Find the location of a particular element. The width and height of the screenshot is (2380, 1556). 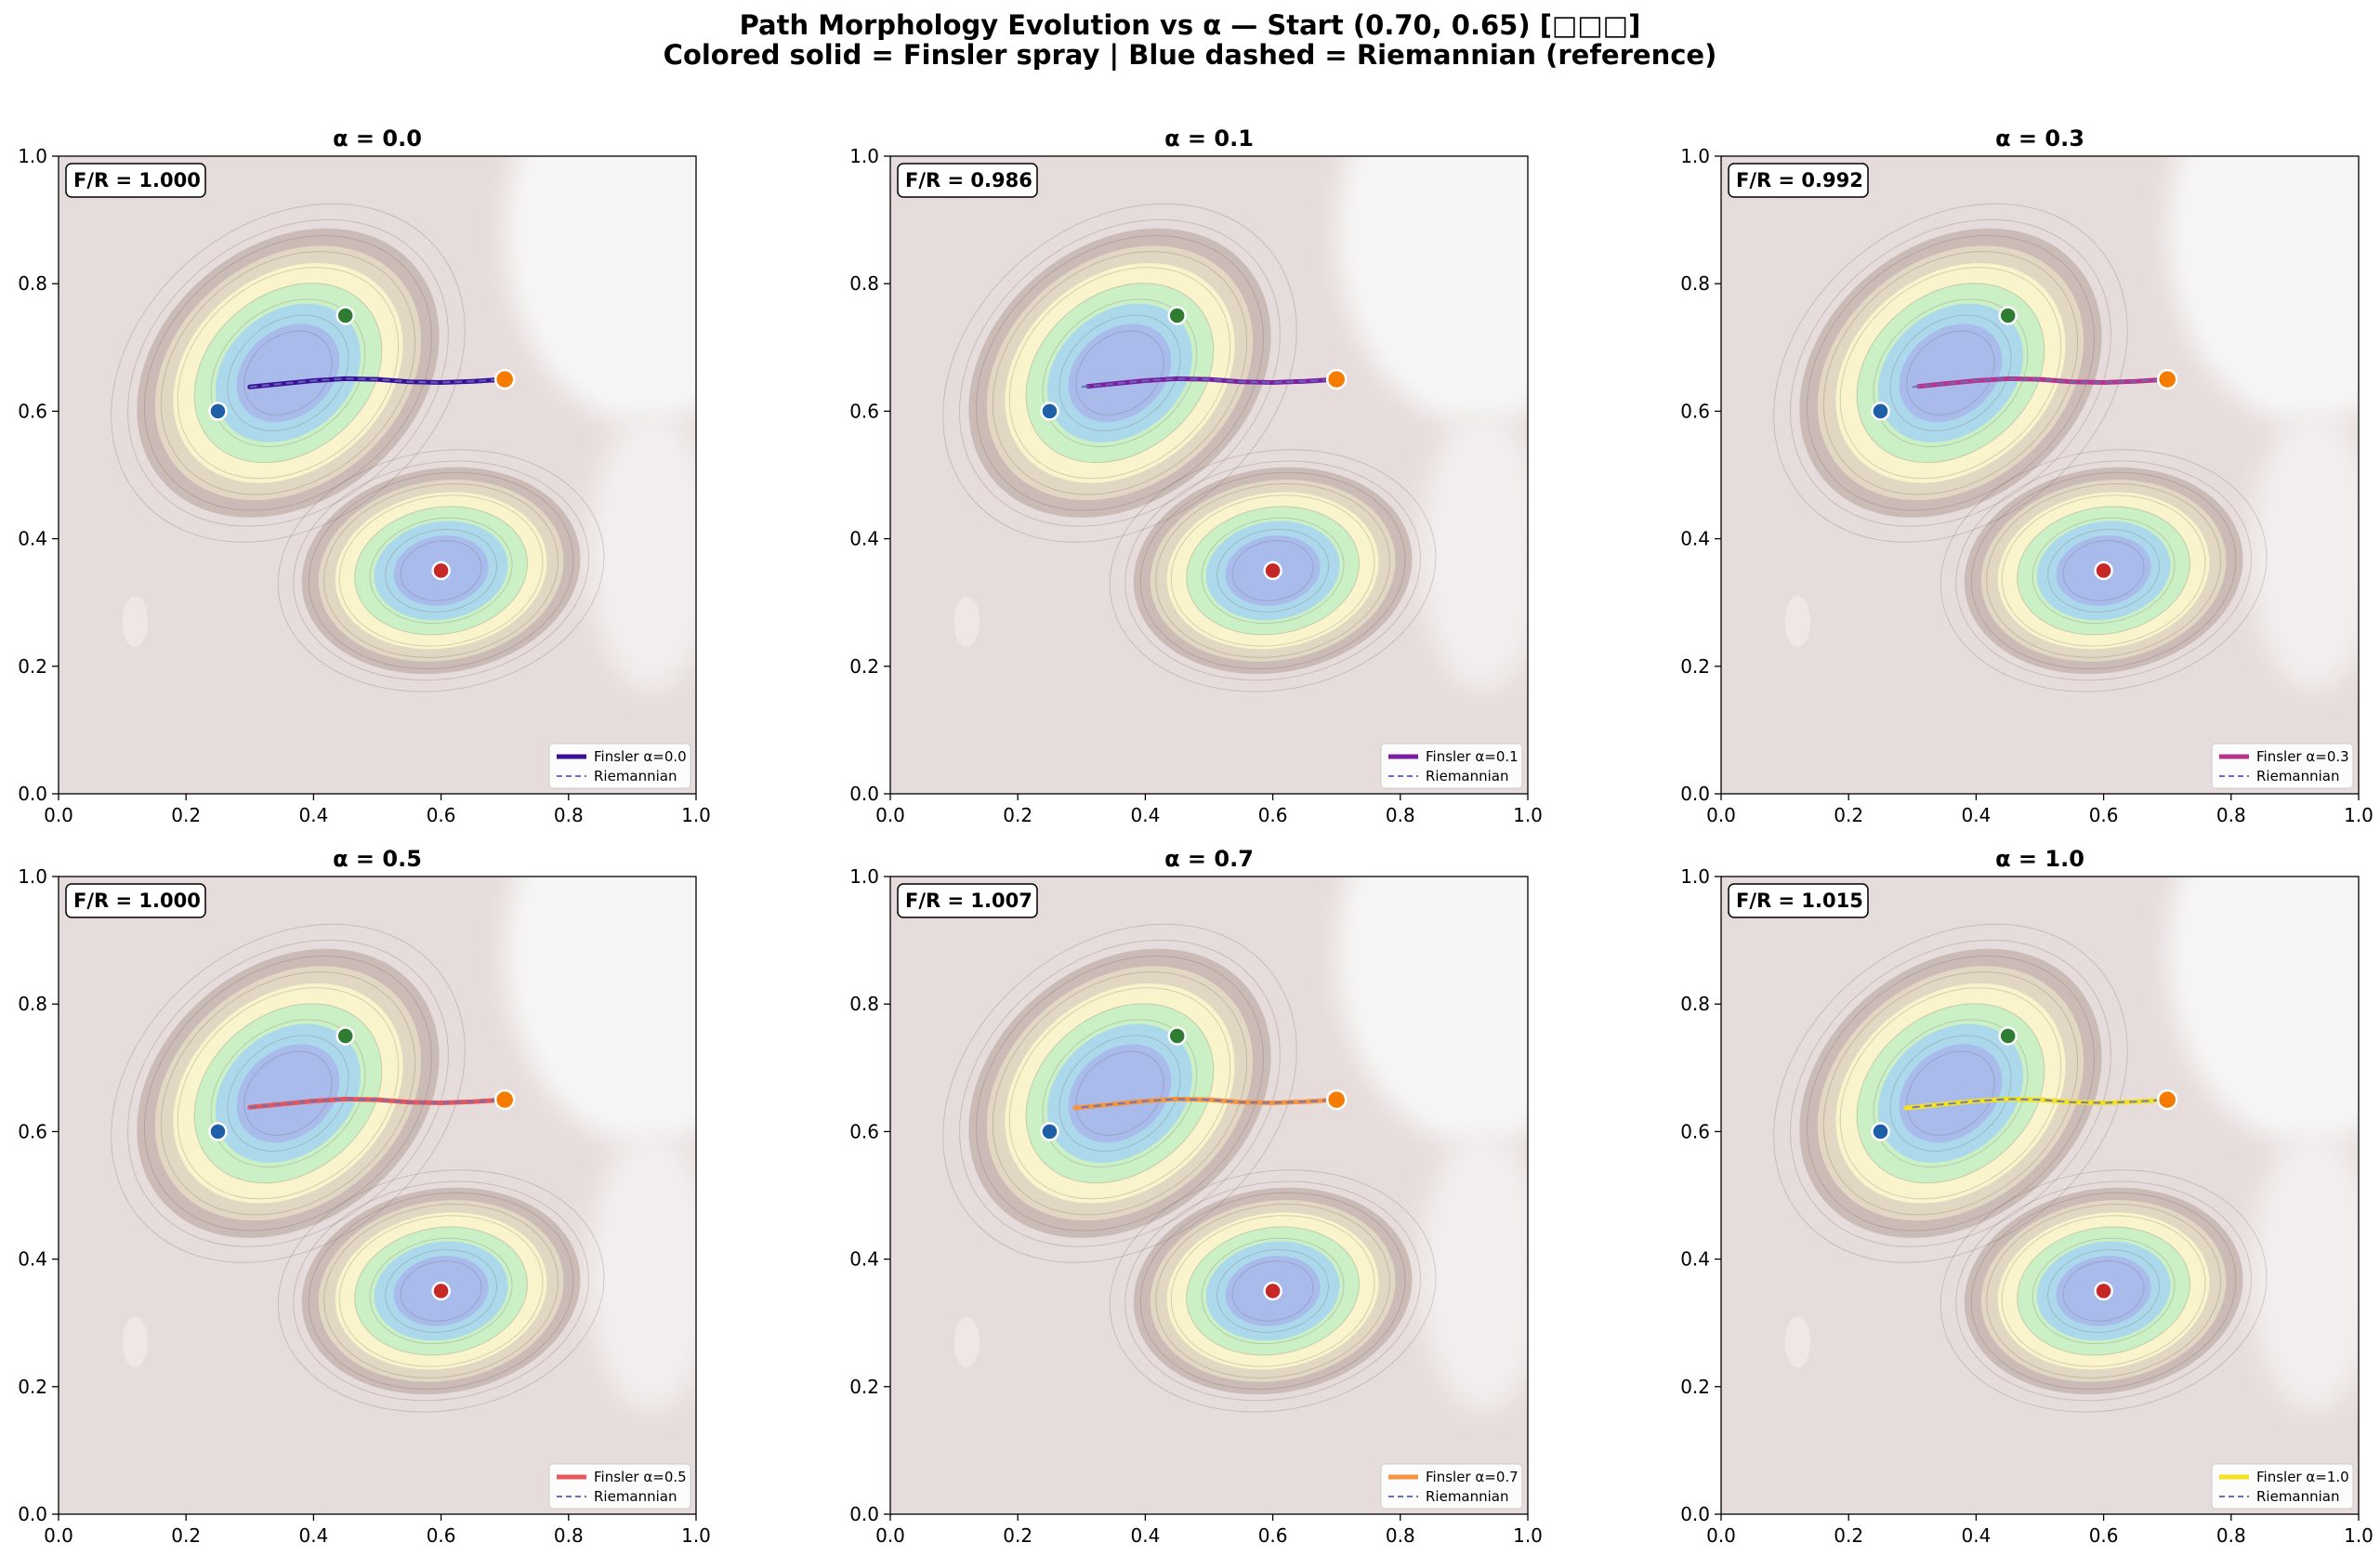

marker-well-green is located at coordinates (2008, 1036).